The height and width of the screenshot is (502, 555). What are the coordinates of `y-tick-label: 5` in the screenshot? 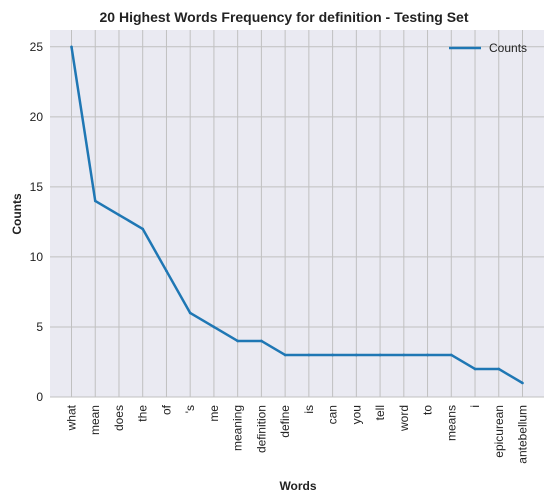 It's located at (39, 327).